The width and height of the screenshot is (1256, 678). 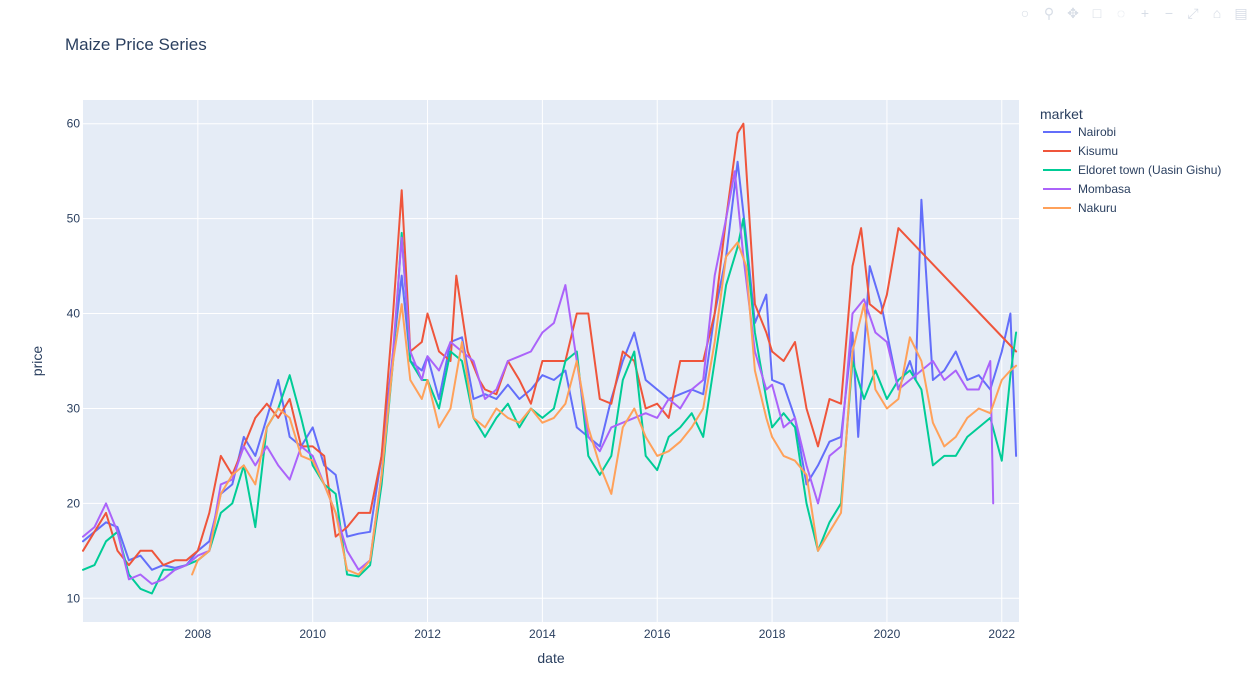 I want to click on reset-axes-icon: ⌂, so click(x=1217, y=13).